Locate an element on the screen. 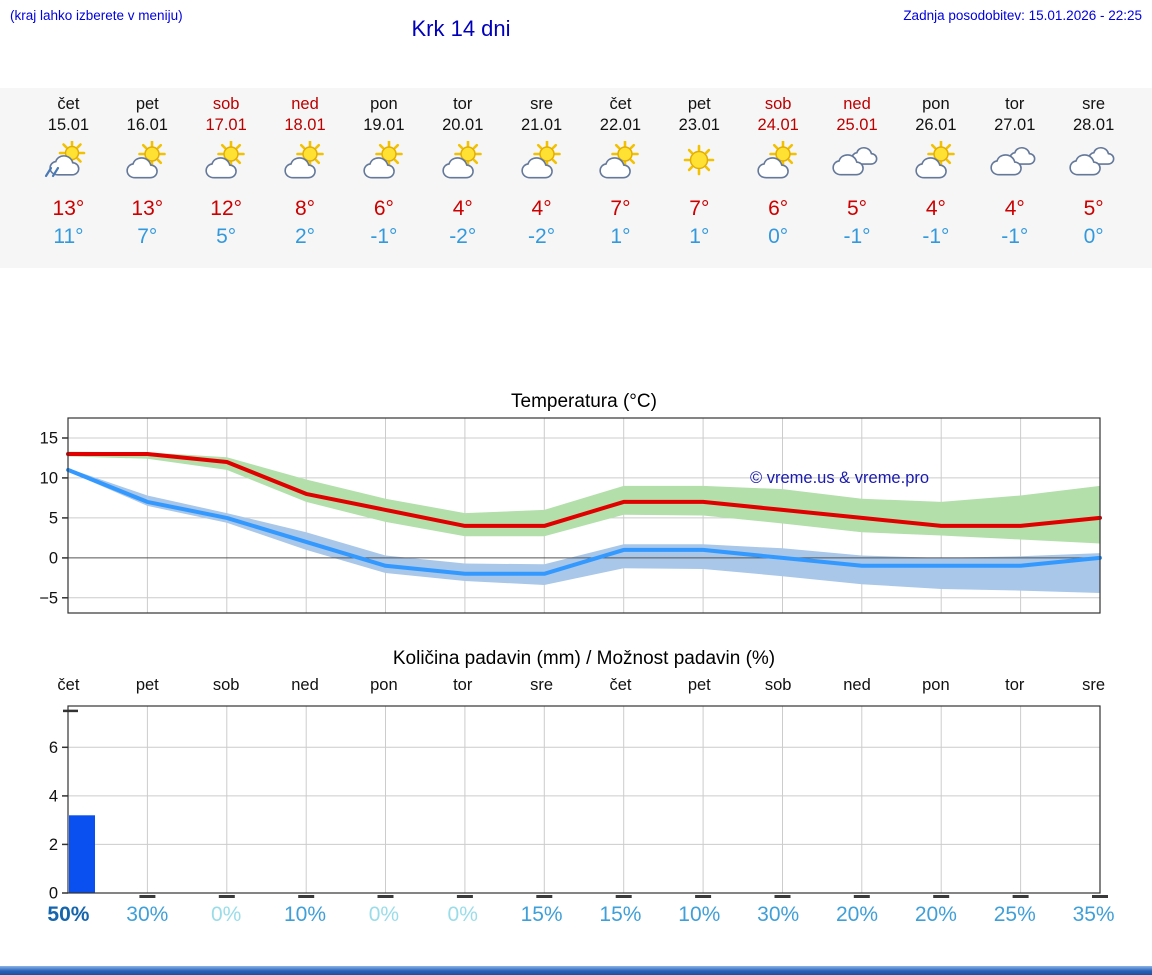  day-min-temp: 7° is located at coordinates (147, 236).